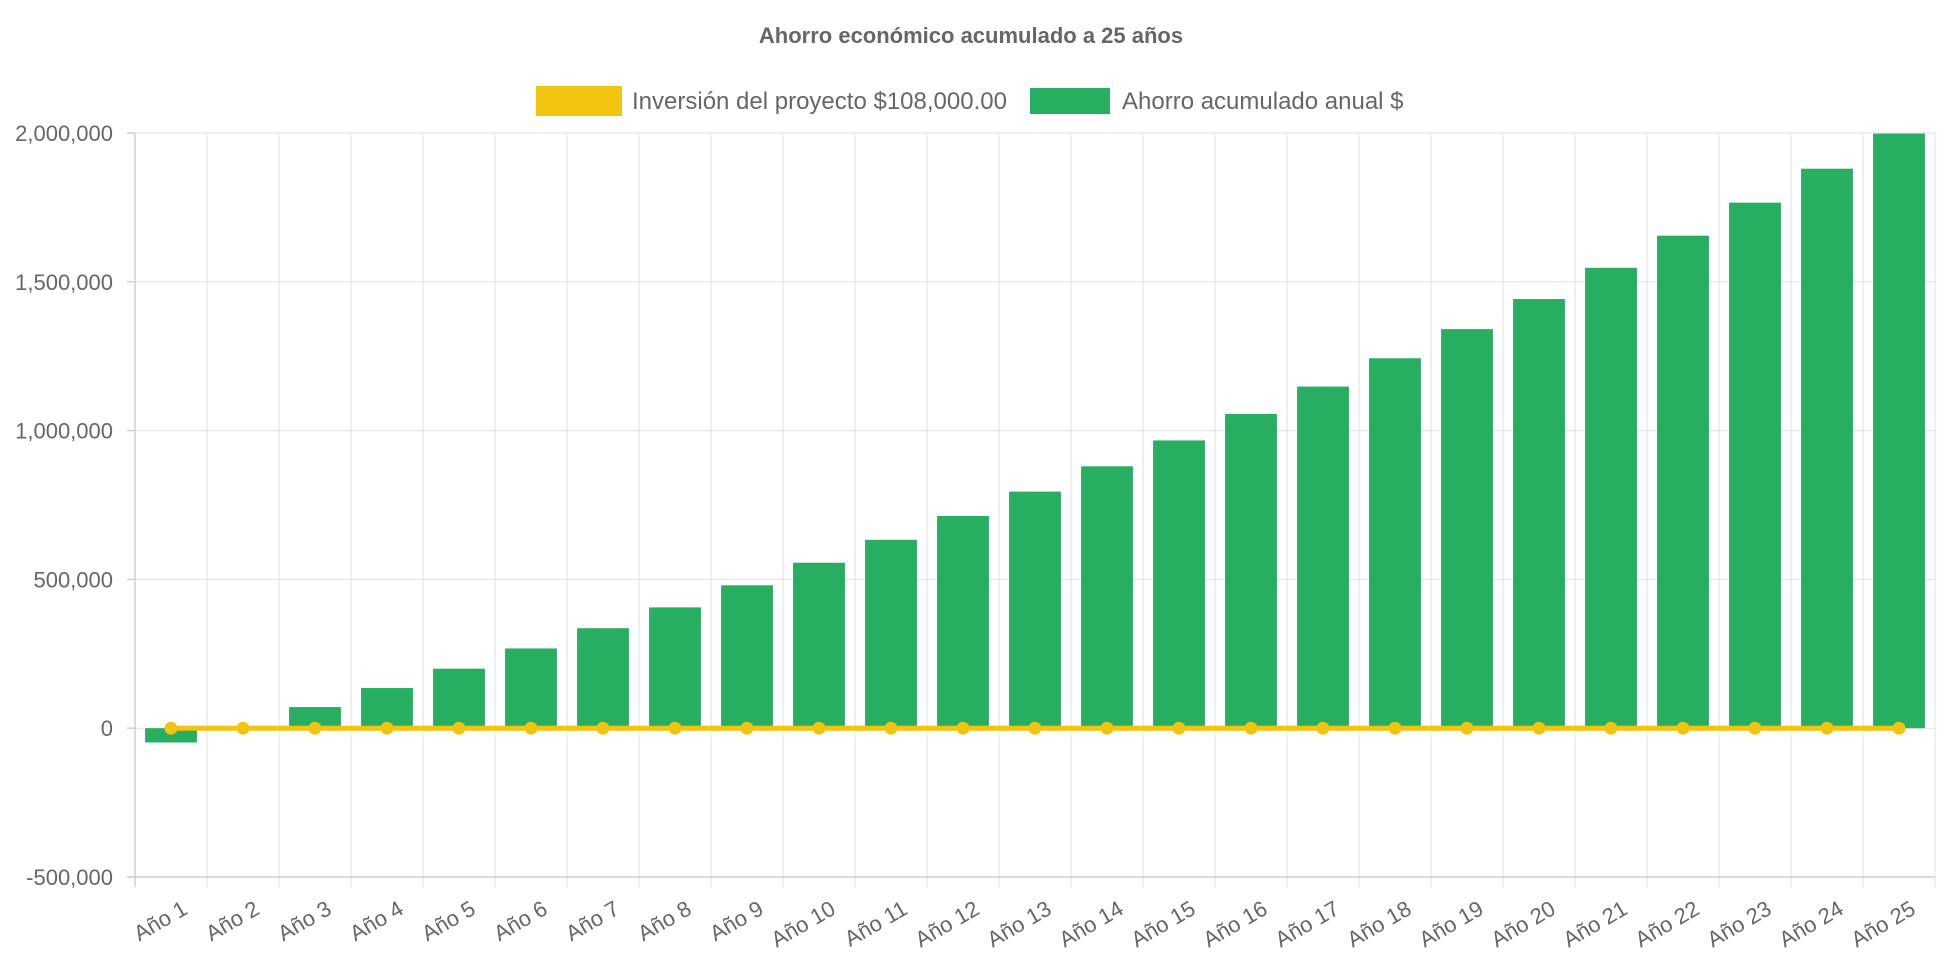  I want to click on legend-label-savings: Ahorro acumulado anual $, so click(1263, 101).